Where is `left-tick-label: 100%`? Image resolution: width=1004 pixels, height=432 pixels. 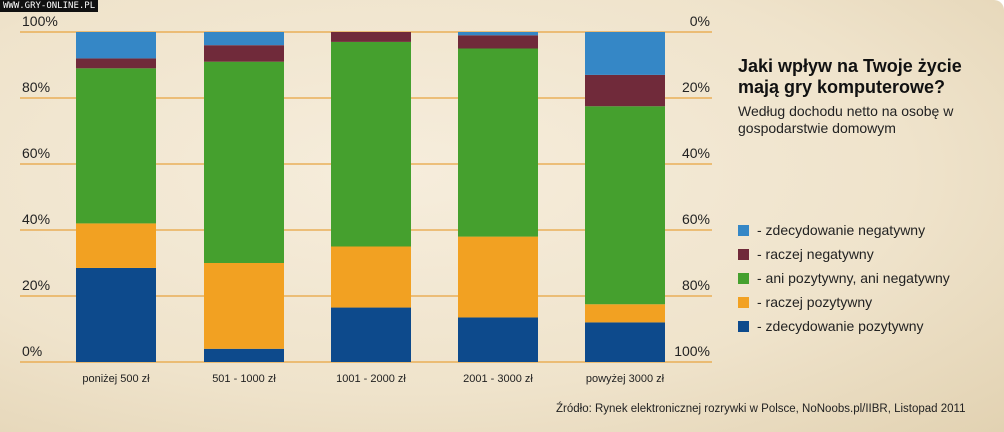 left-tick-label: 100% is located at coordinates (40, 21).